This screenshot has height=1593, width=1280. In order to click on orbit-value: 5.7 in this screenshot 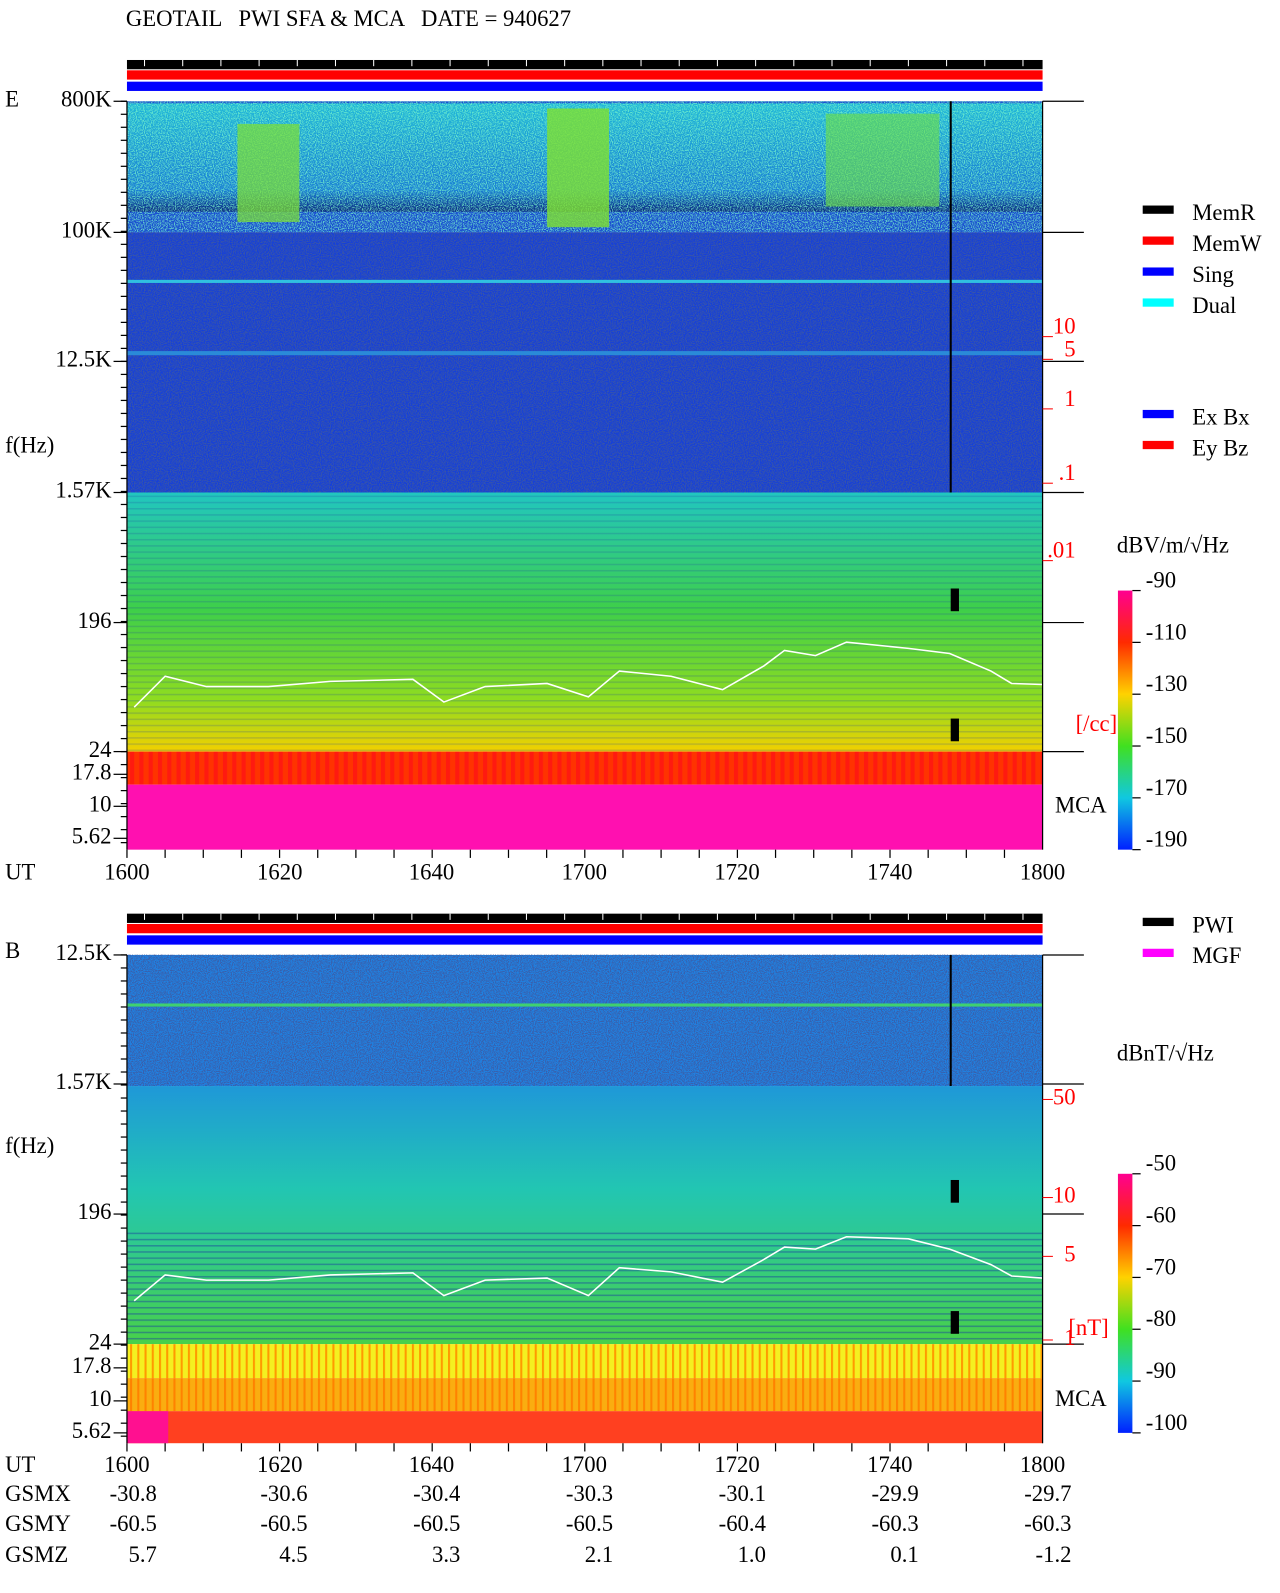, I will do `click(143, 1554)`.